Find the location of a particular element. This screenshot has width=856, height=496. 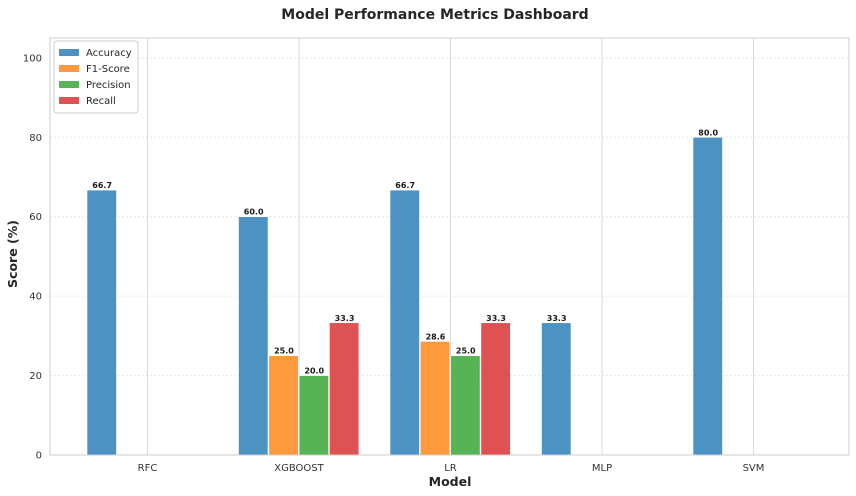

legend-label: Precision is located at coordinates (108, 85).